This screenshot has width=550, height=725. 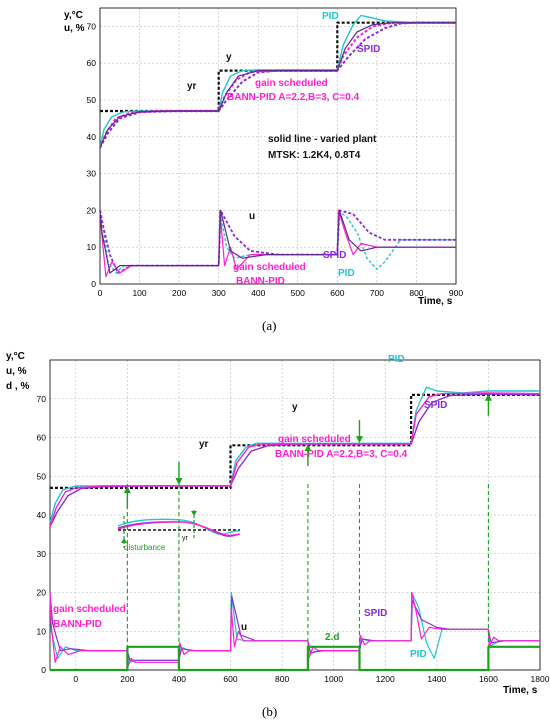 I want to click on x-tick-label: 1400, so click(x=436, y=679).